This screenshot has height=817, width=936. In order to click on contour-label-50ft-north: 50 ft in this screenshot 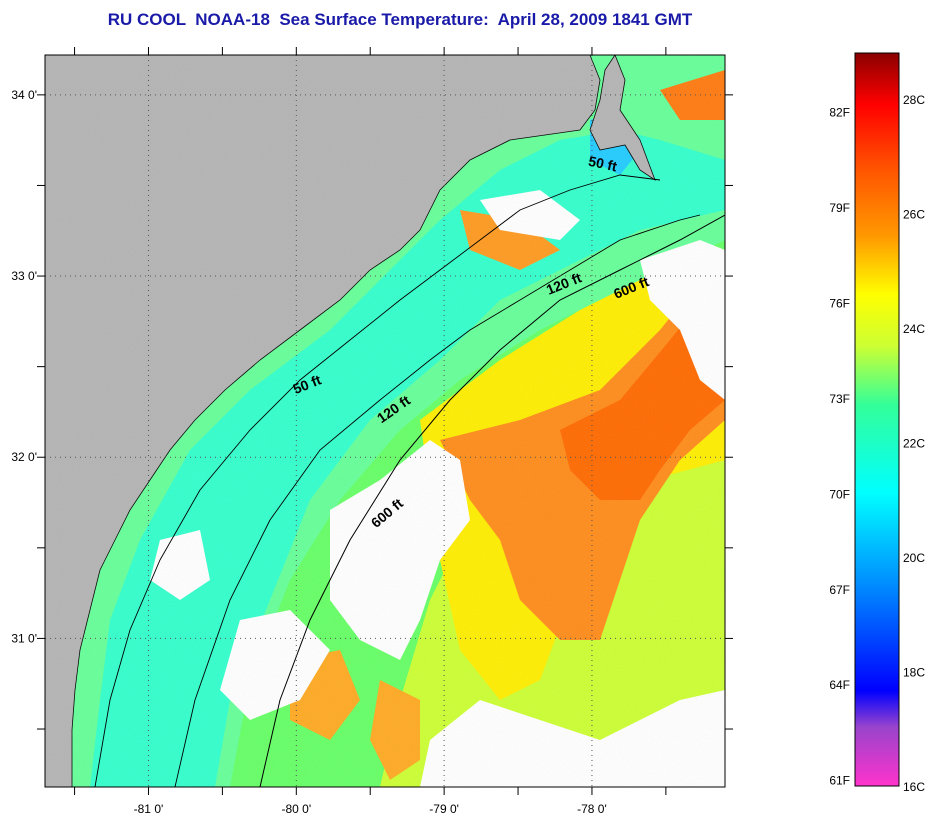, I will do `click(603, 164)`.